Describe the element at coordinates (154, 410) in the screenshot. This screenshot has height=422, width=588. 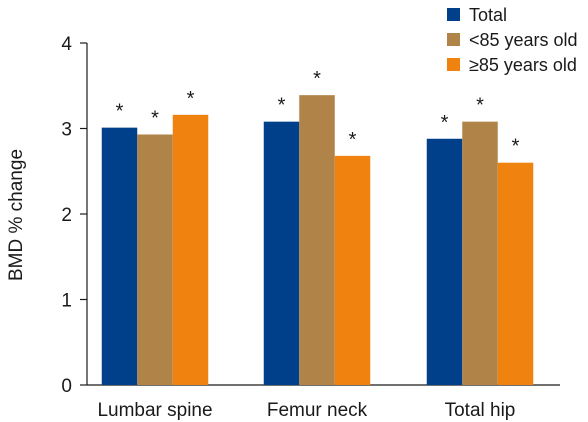
I see `x-category-label: Lumbar spine` at that location.